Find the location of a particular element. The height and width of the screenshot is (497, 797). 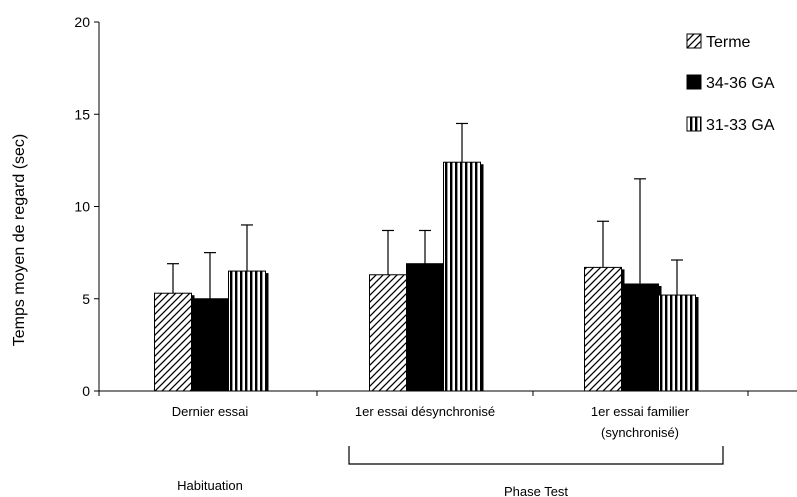

y-tick-label: 20 is located at coordinates (82, 22).